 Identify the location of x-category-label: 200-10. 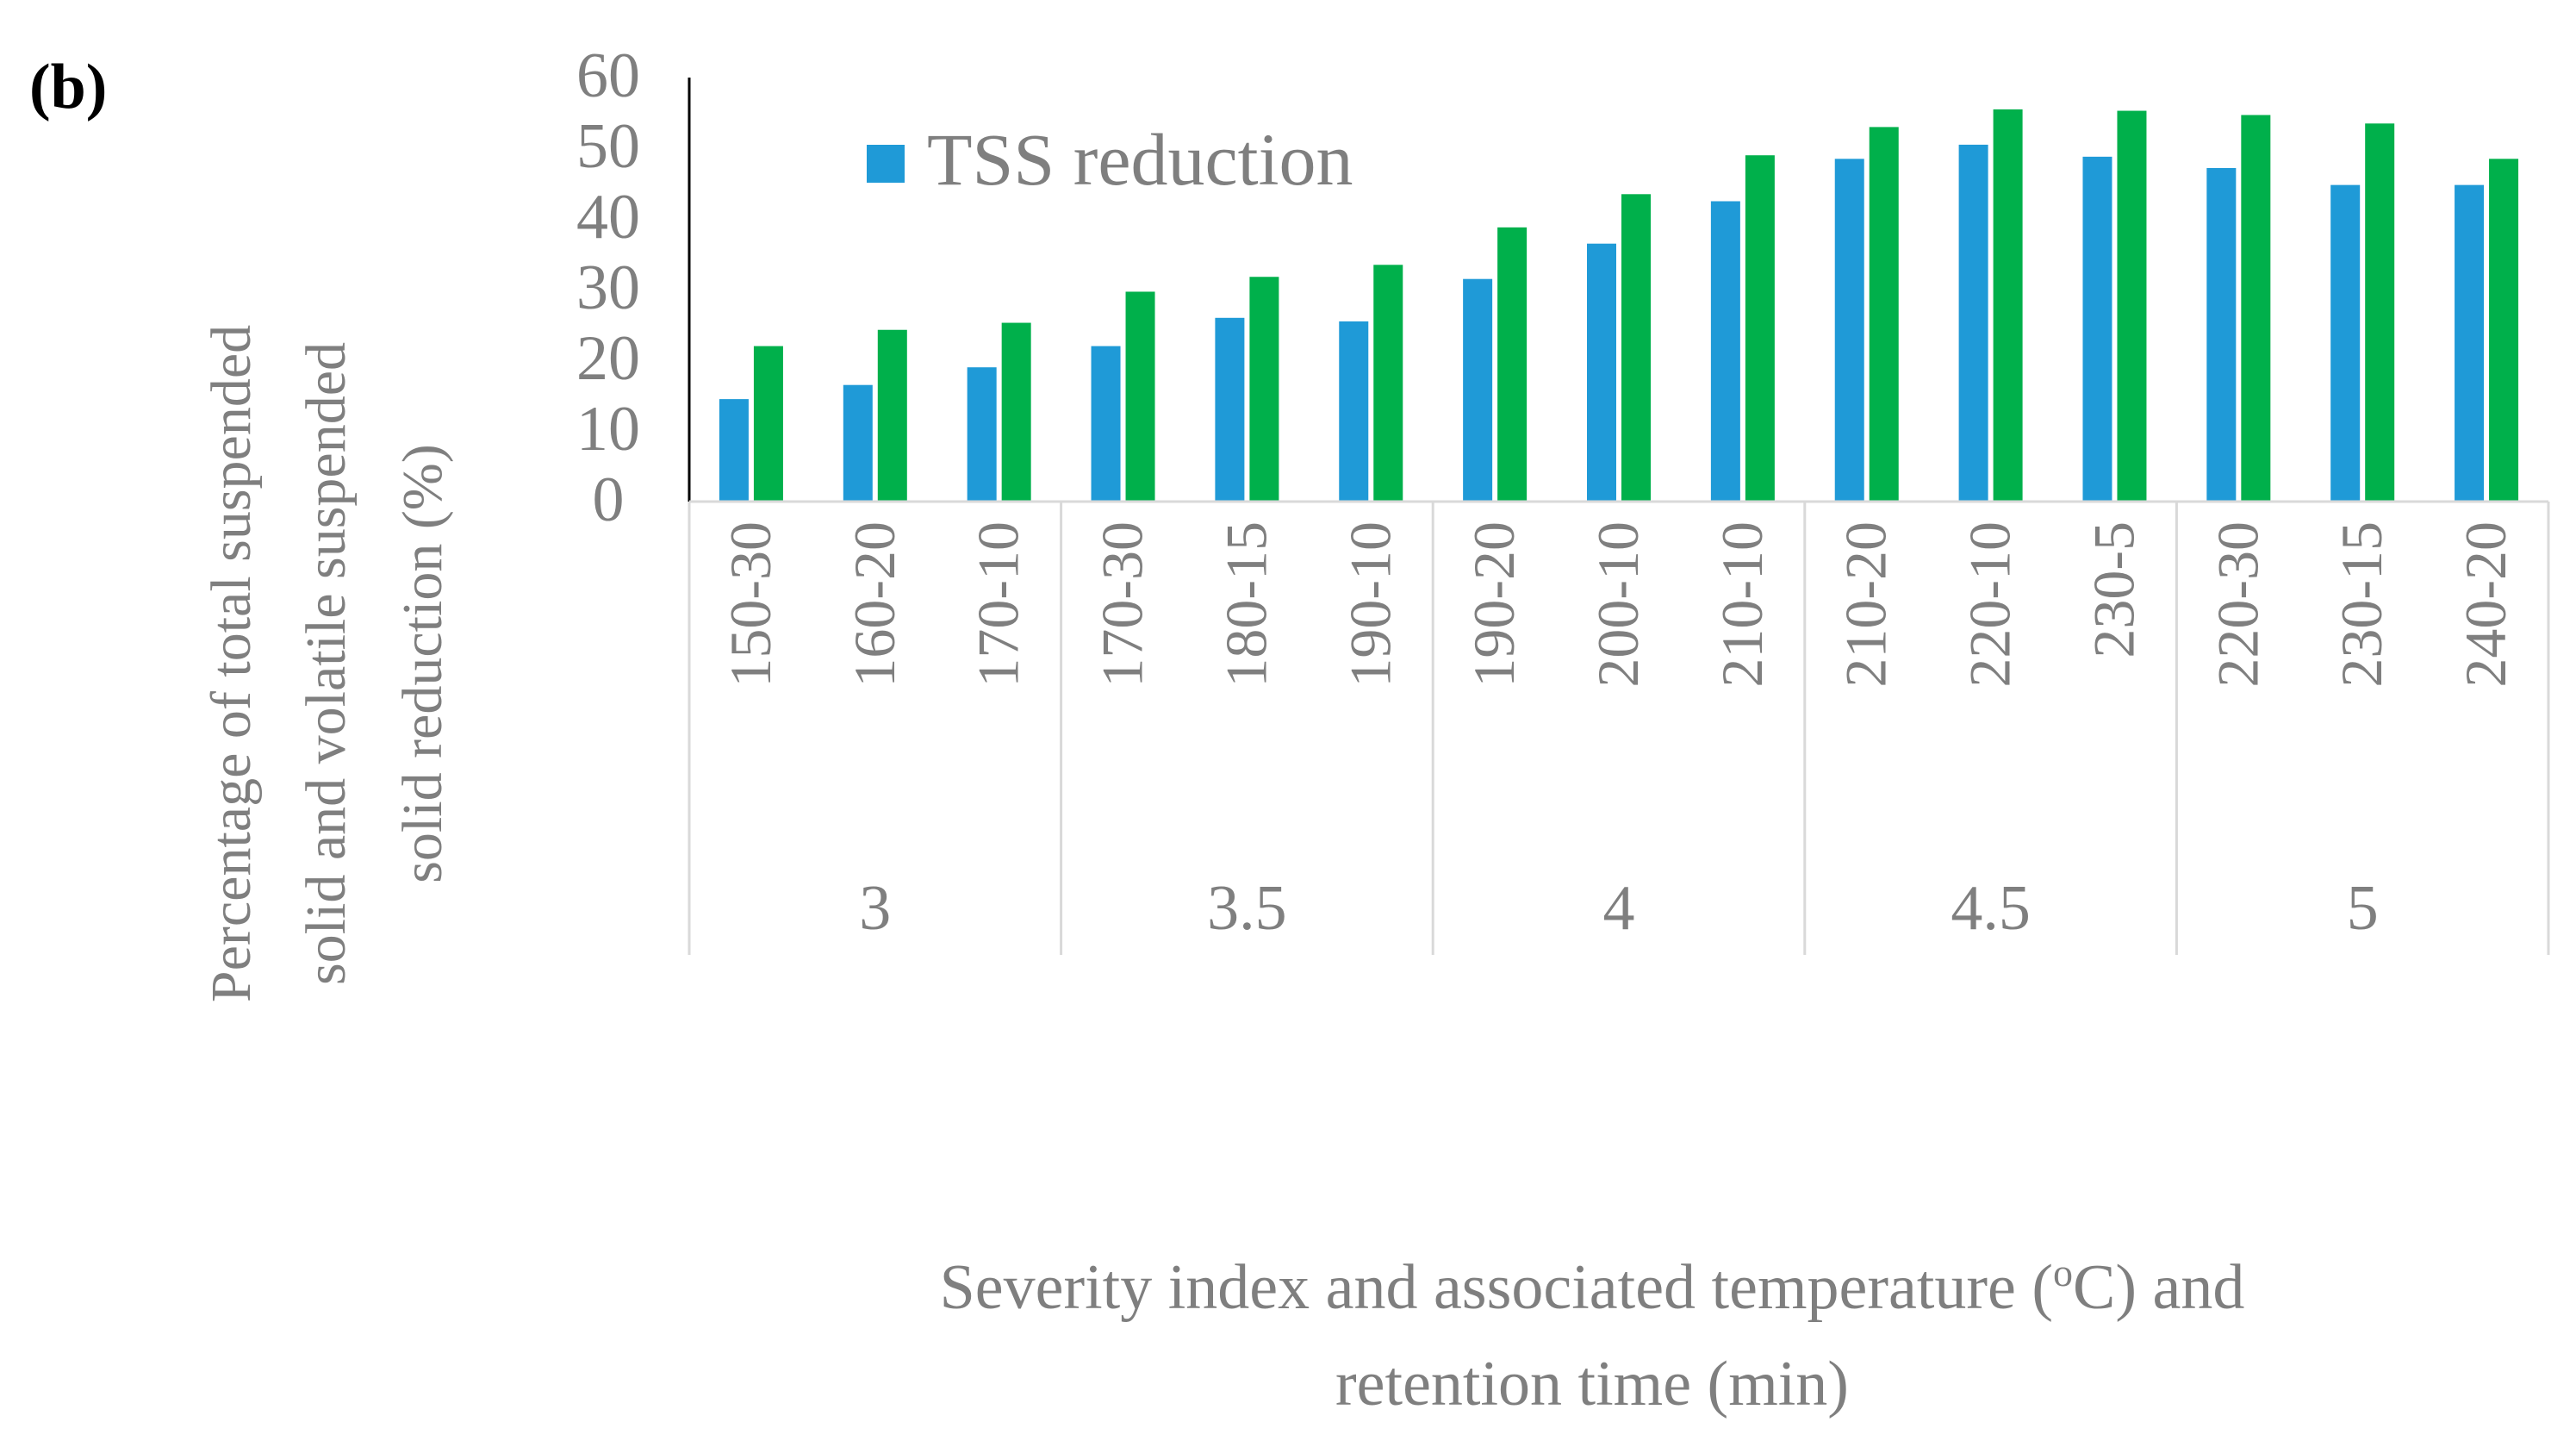
(1618, 604).